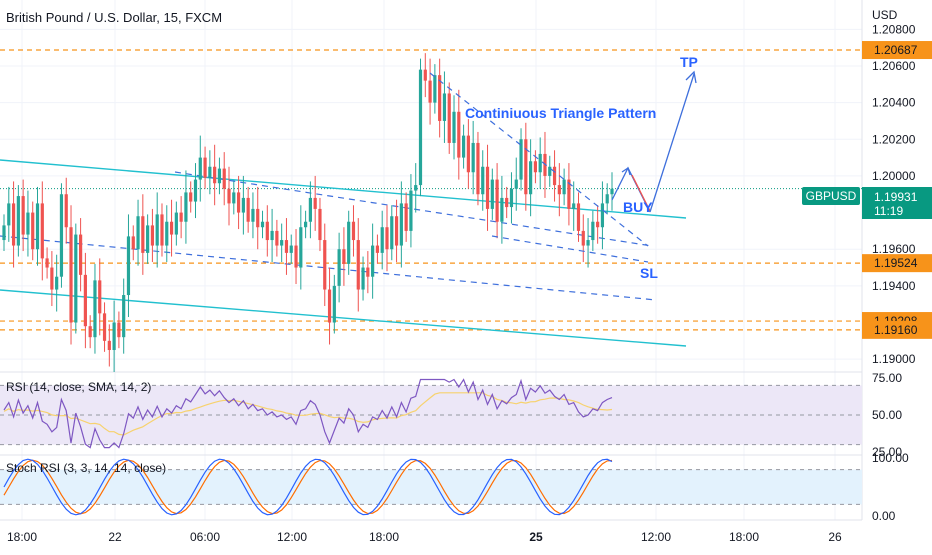 This screenshot has height=555, width=932. Describe the element at coordinates (563, 166) in the screenshot. I see `triangle-pattern` at that location.